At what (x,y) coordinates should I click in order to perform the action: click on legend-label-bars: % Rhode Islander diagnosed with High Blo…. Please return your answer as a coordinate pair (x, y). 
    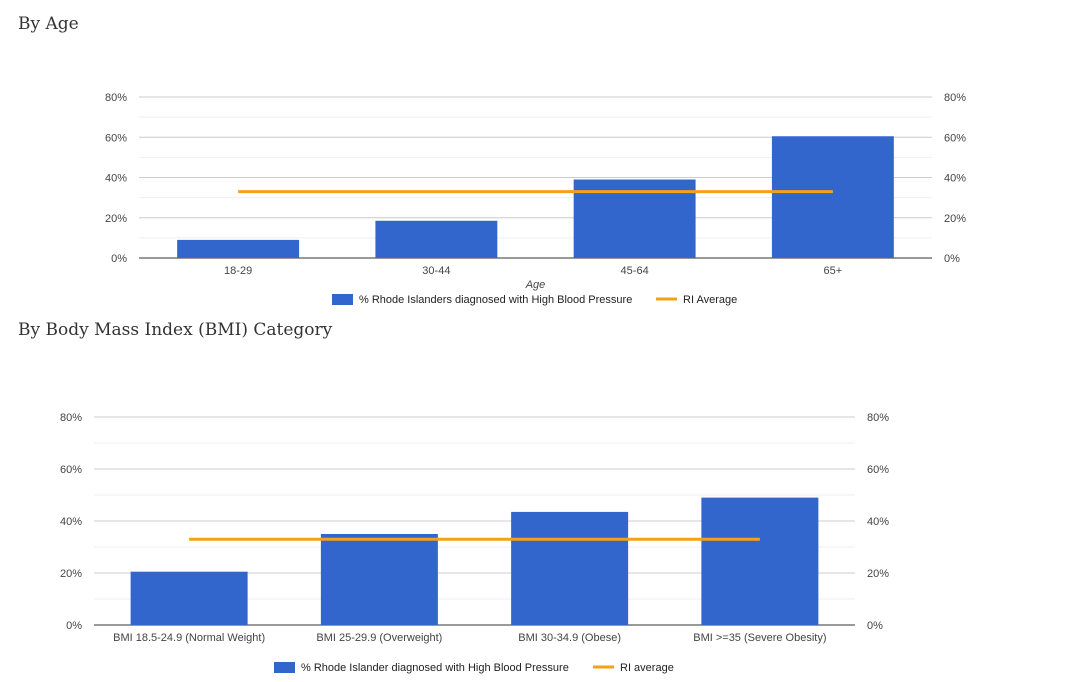
    Looking at the image, I should click on (435, 668).